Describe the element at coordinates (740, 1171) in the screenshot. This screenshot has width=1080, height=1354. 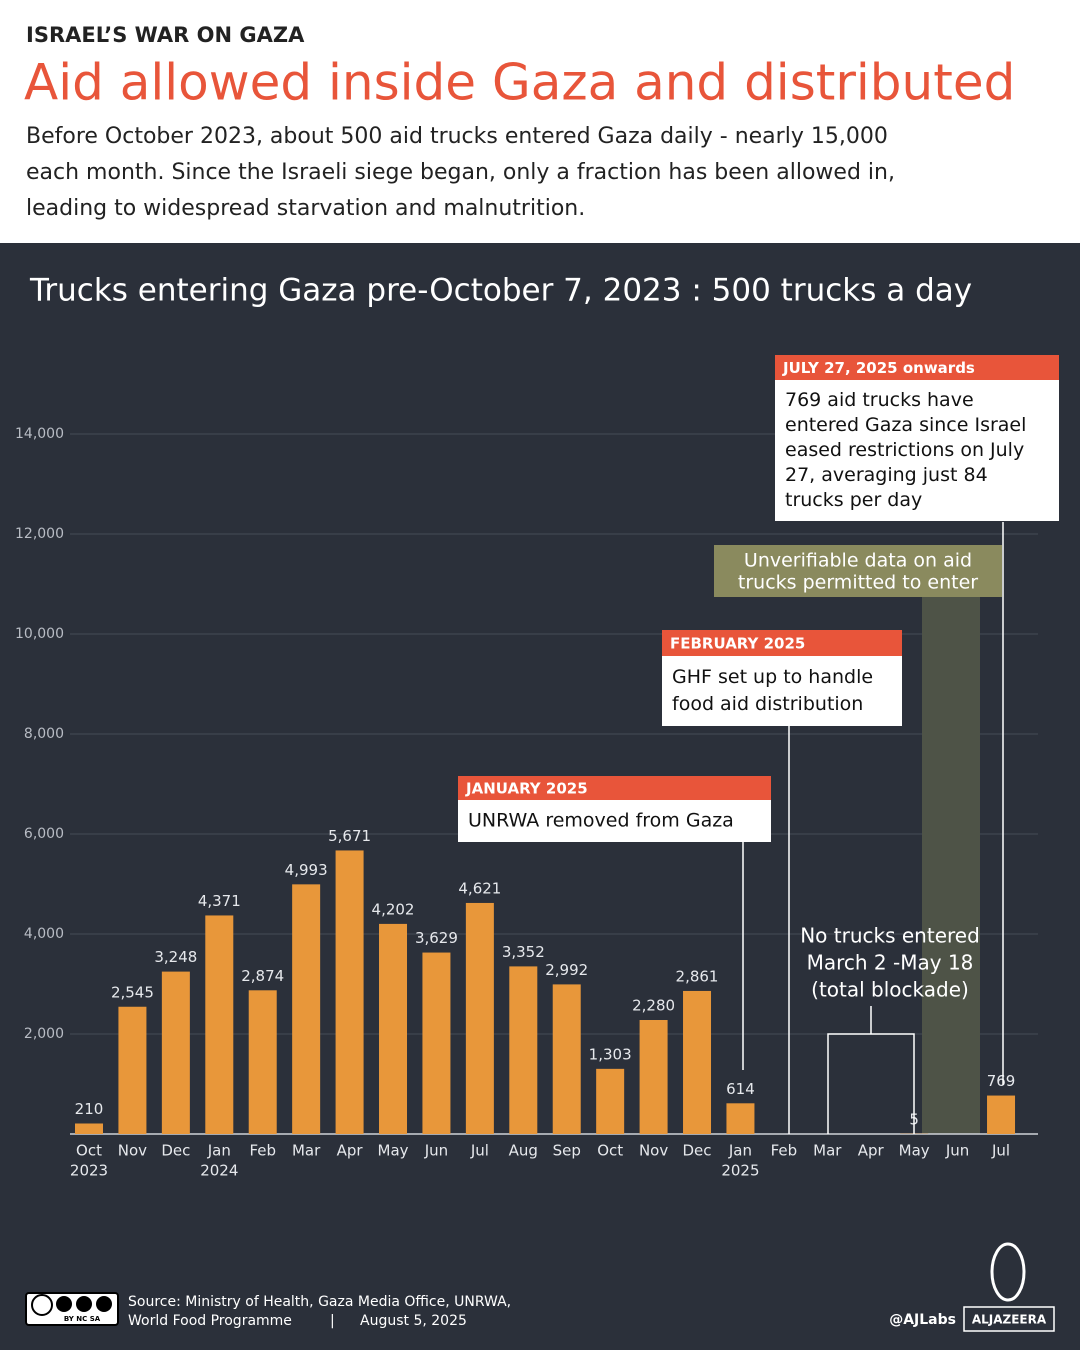
I see `x-year-label: 2025` at that location.